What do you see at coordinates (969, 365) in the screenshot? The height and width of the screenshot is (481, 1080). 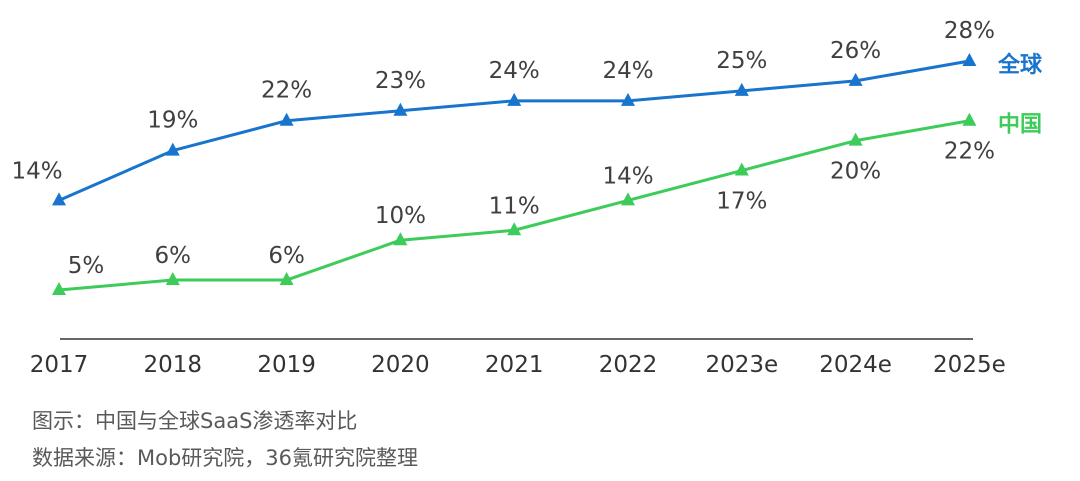 I see `x-tick-label: 2025e` at bounding box center [969, 365].